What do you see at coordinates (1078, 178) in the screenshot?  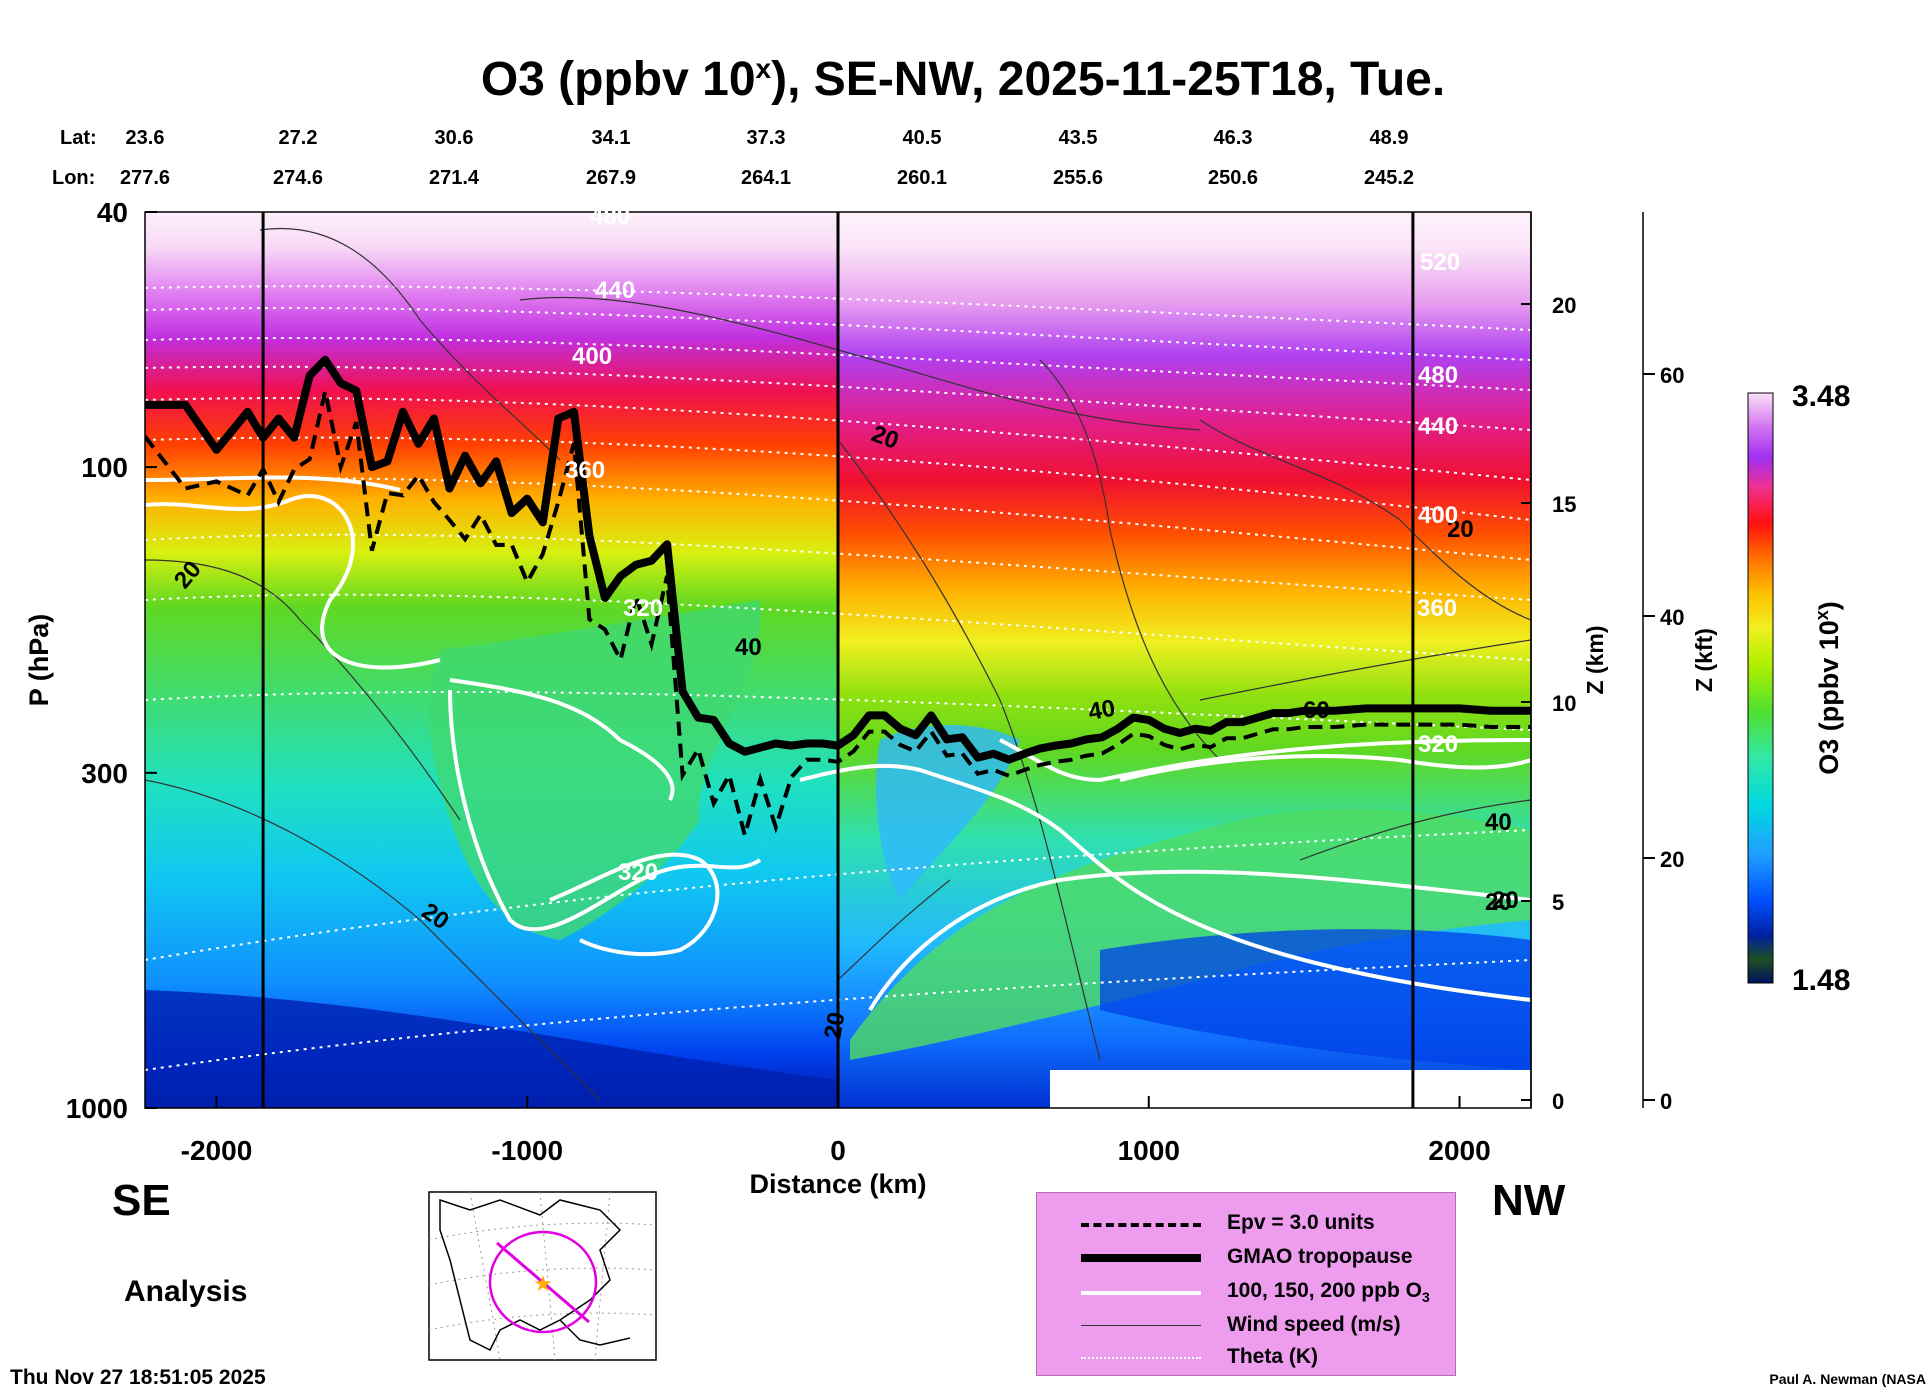 I see `lon-value-6: 255.6` at bounding box center [1078, 178].